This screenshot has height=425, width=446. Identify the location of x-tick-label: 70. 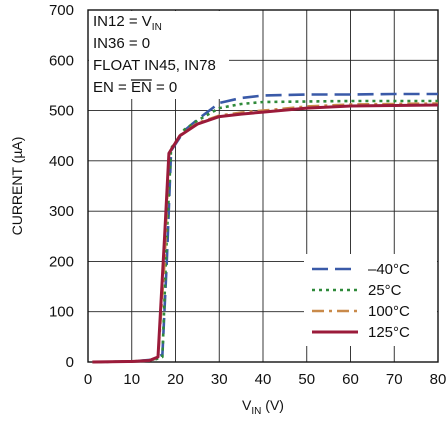
(394, 379).